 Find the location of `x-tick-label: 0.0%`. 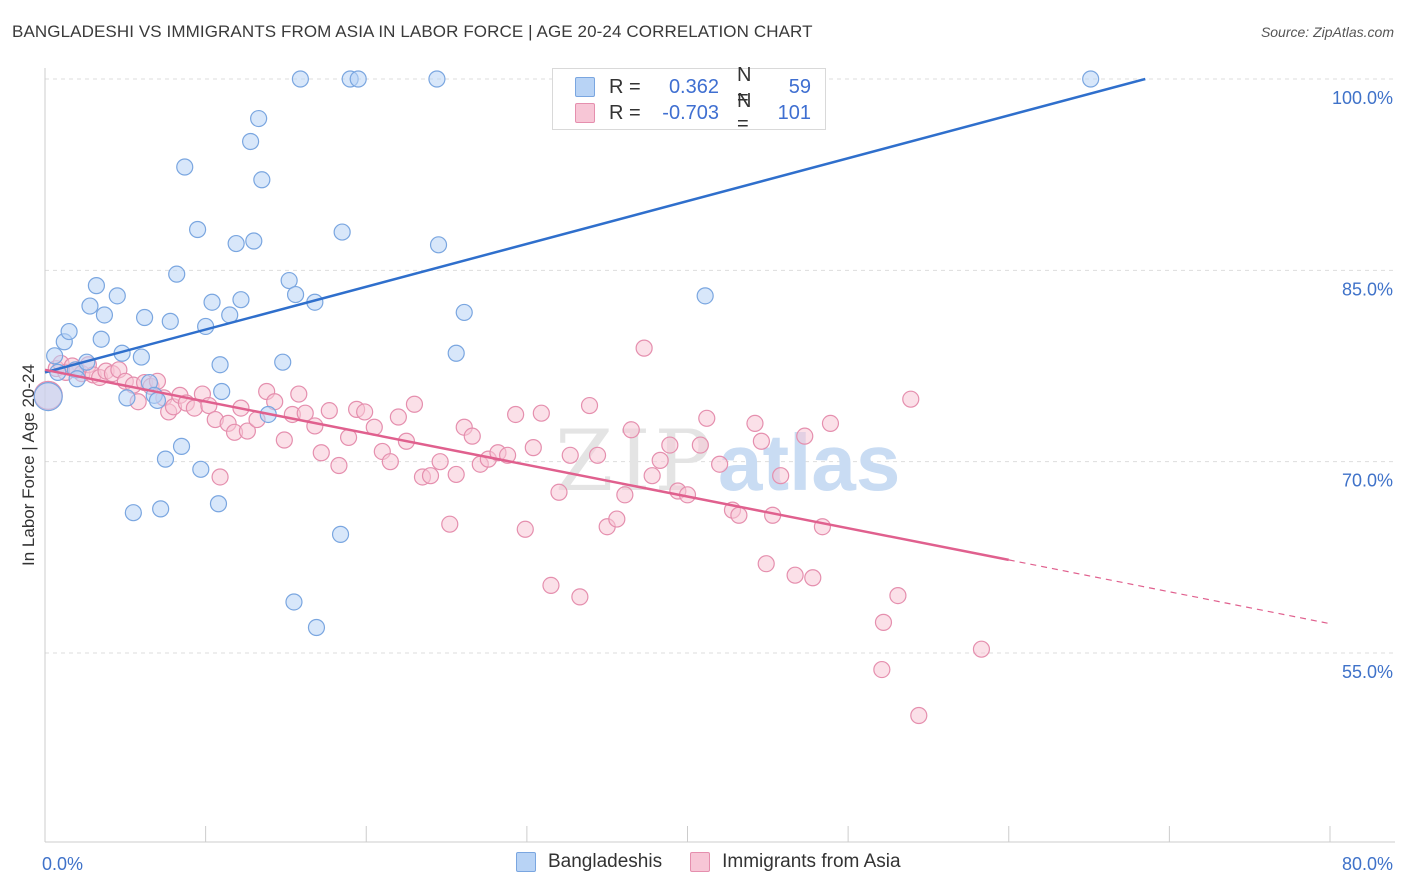

x-tick-label: 0.0% is located at coordinates (62, 864).